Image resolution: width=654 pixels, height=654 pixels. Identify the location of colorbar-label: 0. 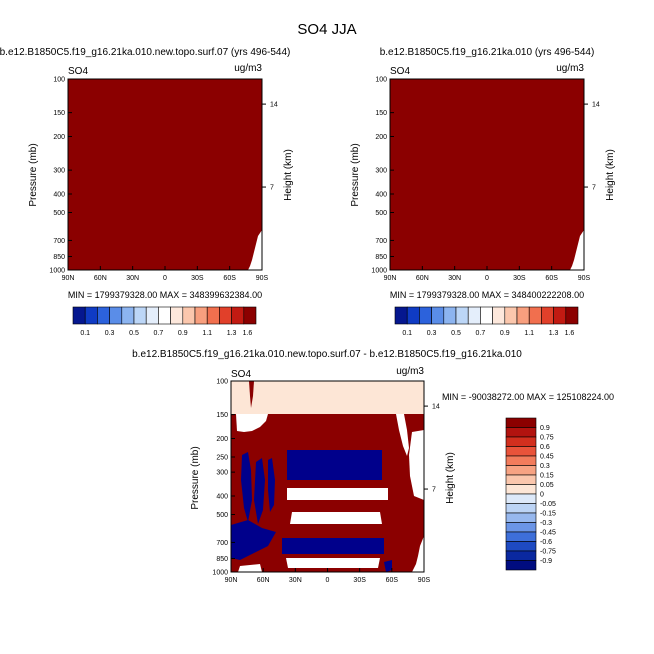
(542, 495).